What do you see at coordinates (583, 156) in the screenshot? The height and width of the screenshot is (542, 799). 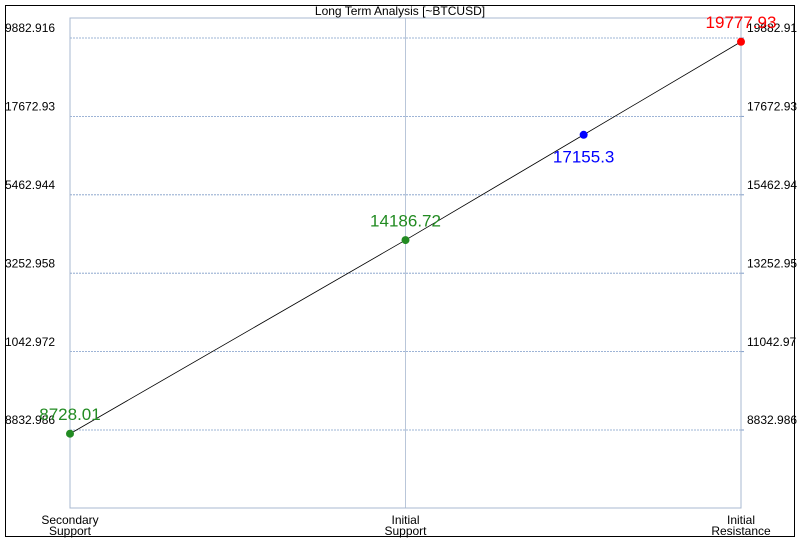 I see `value-label: 17155.3` at bounding box center [583, 156].